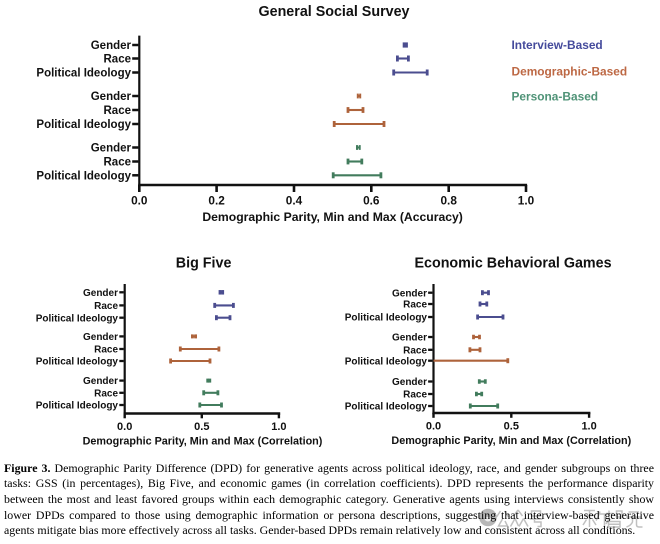  What do you see at coordinates (334, 12) in the screenshot?
I see `svg-text: General Social Survey` at bounding box center [334, 12].